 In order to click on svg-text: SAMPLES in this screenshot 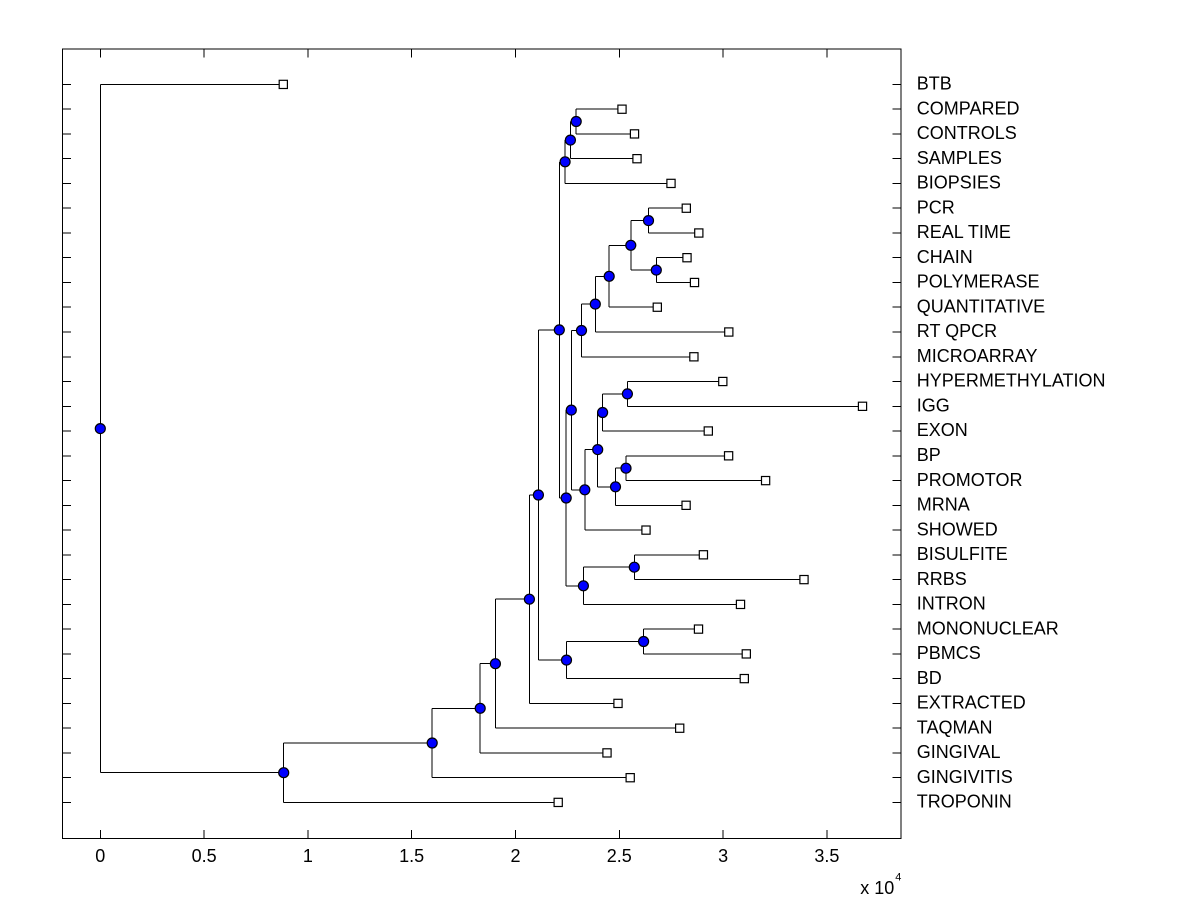, I will do `click(959, 158)`.